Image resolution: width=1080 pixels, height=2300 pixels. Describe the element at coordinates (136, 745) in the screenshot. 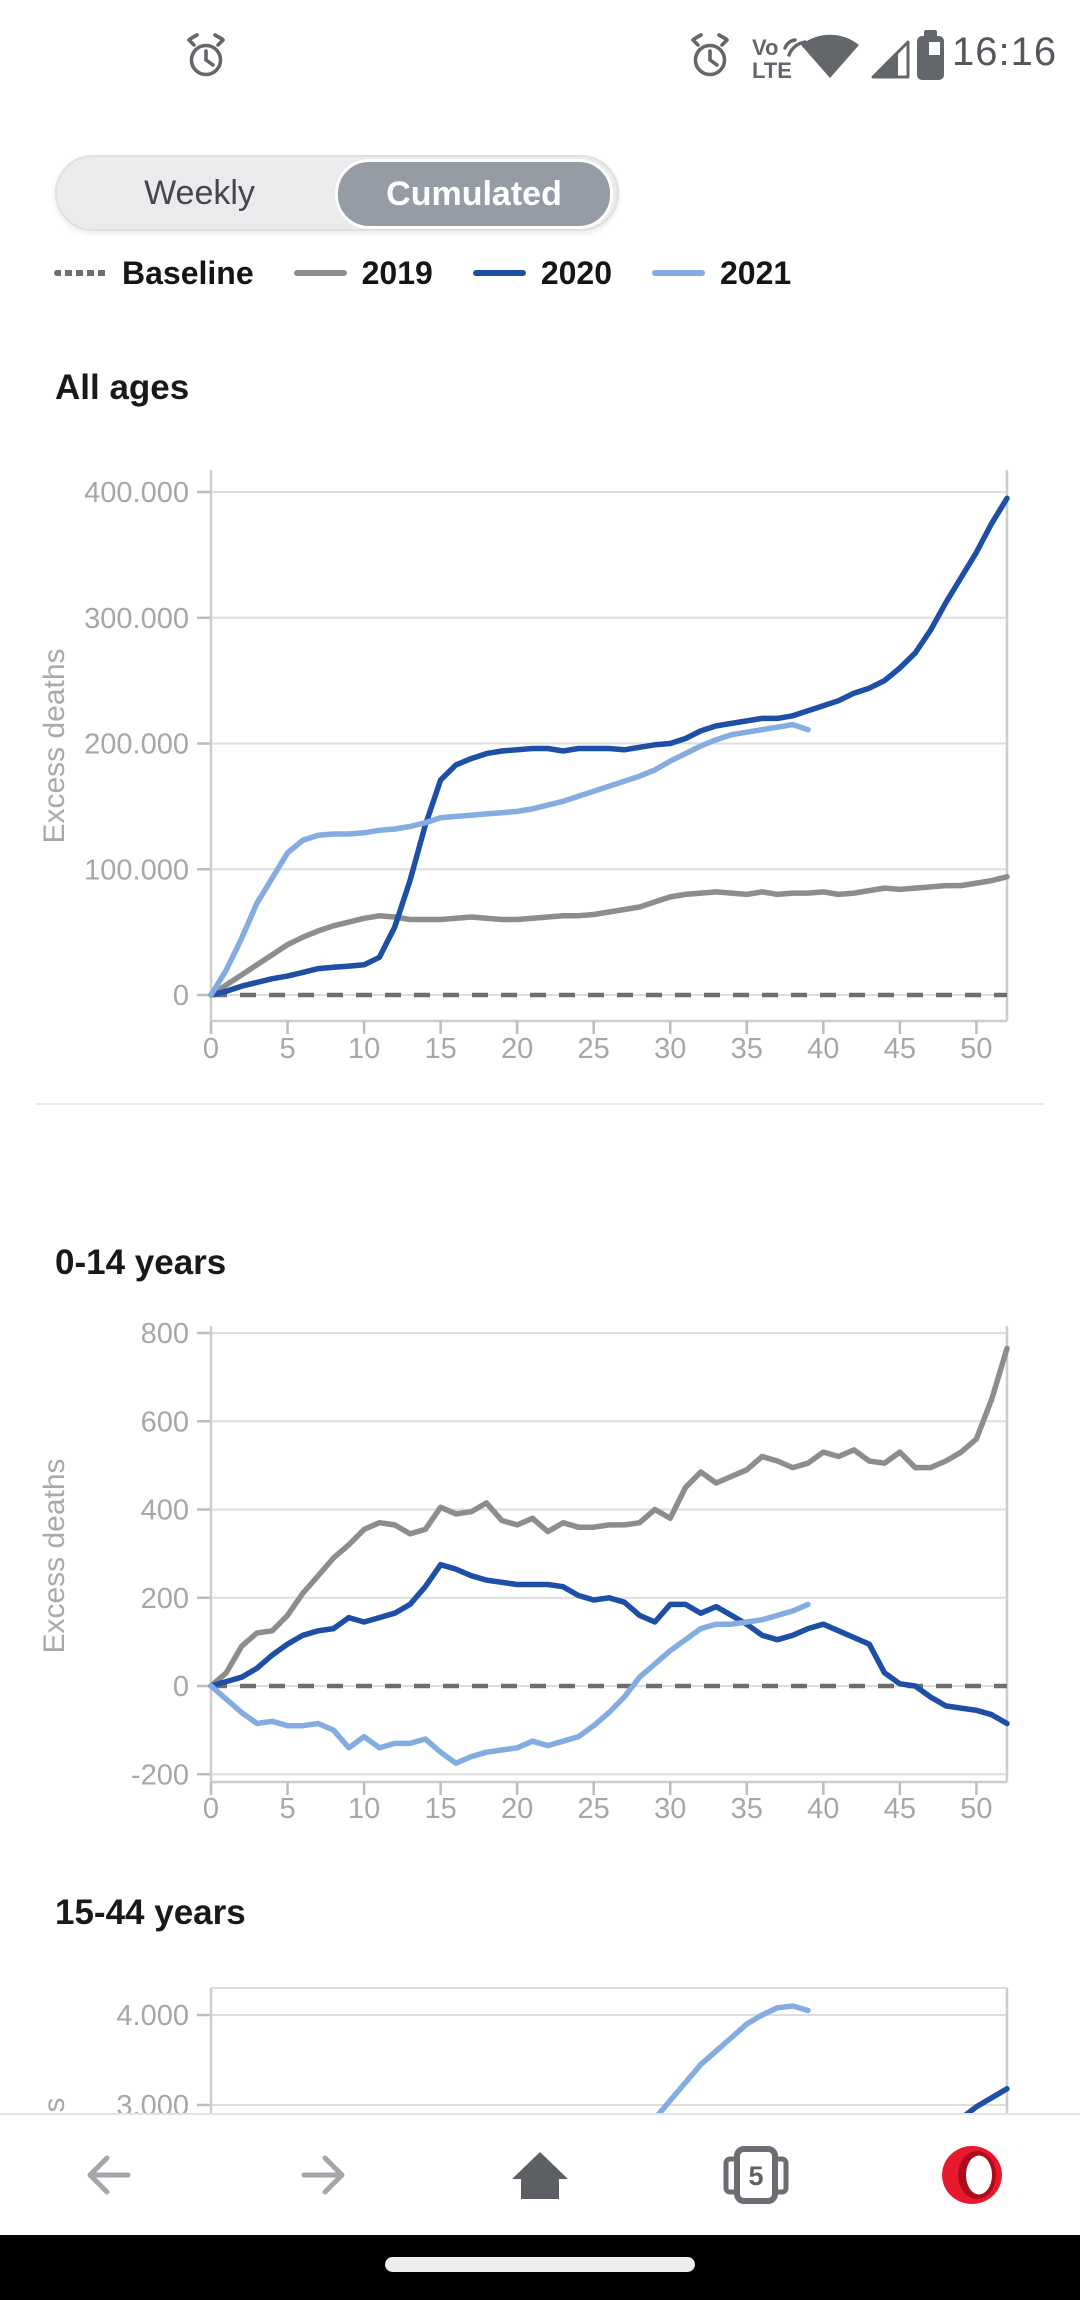

I see `y-tick-label: 200.000` at that location.